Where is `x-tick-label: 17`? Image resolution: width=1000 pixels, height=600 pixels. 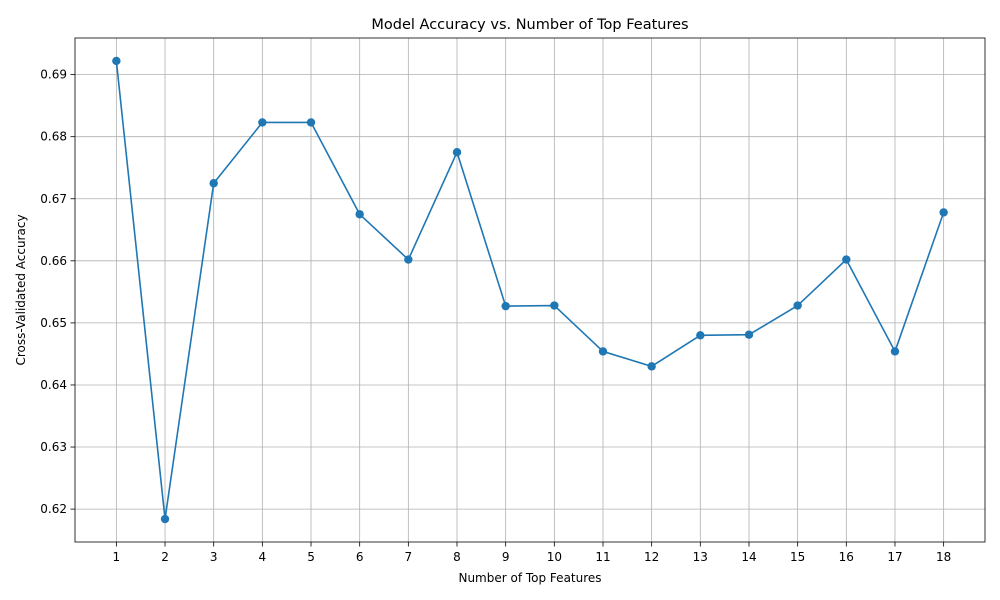
x-tick-label: 17 is located at coordinates (894, 557).